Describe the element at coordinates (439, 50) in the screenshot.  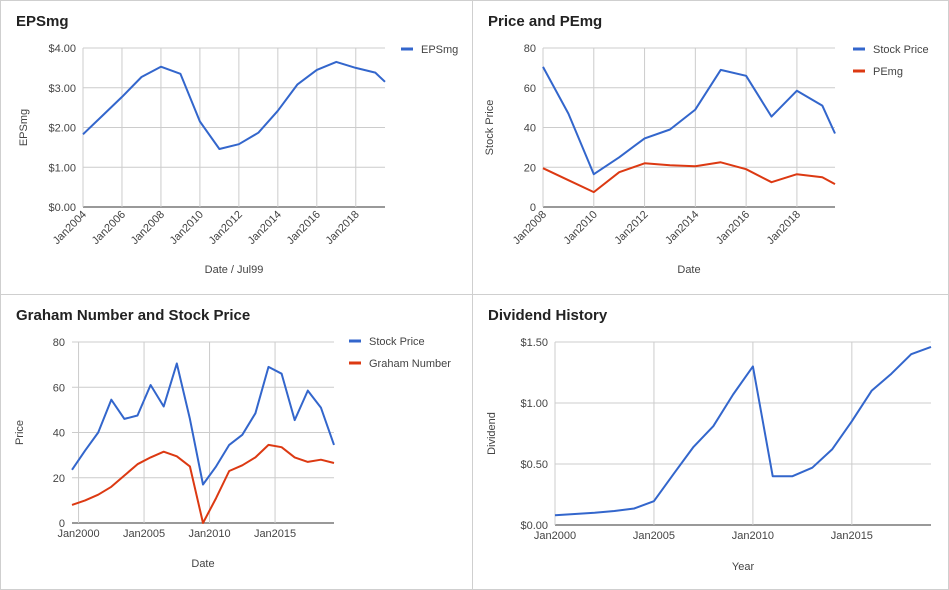
I see `legend-label: EPSmg` at that location.